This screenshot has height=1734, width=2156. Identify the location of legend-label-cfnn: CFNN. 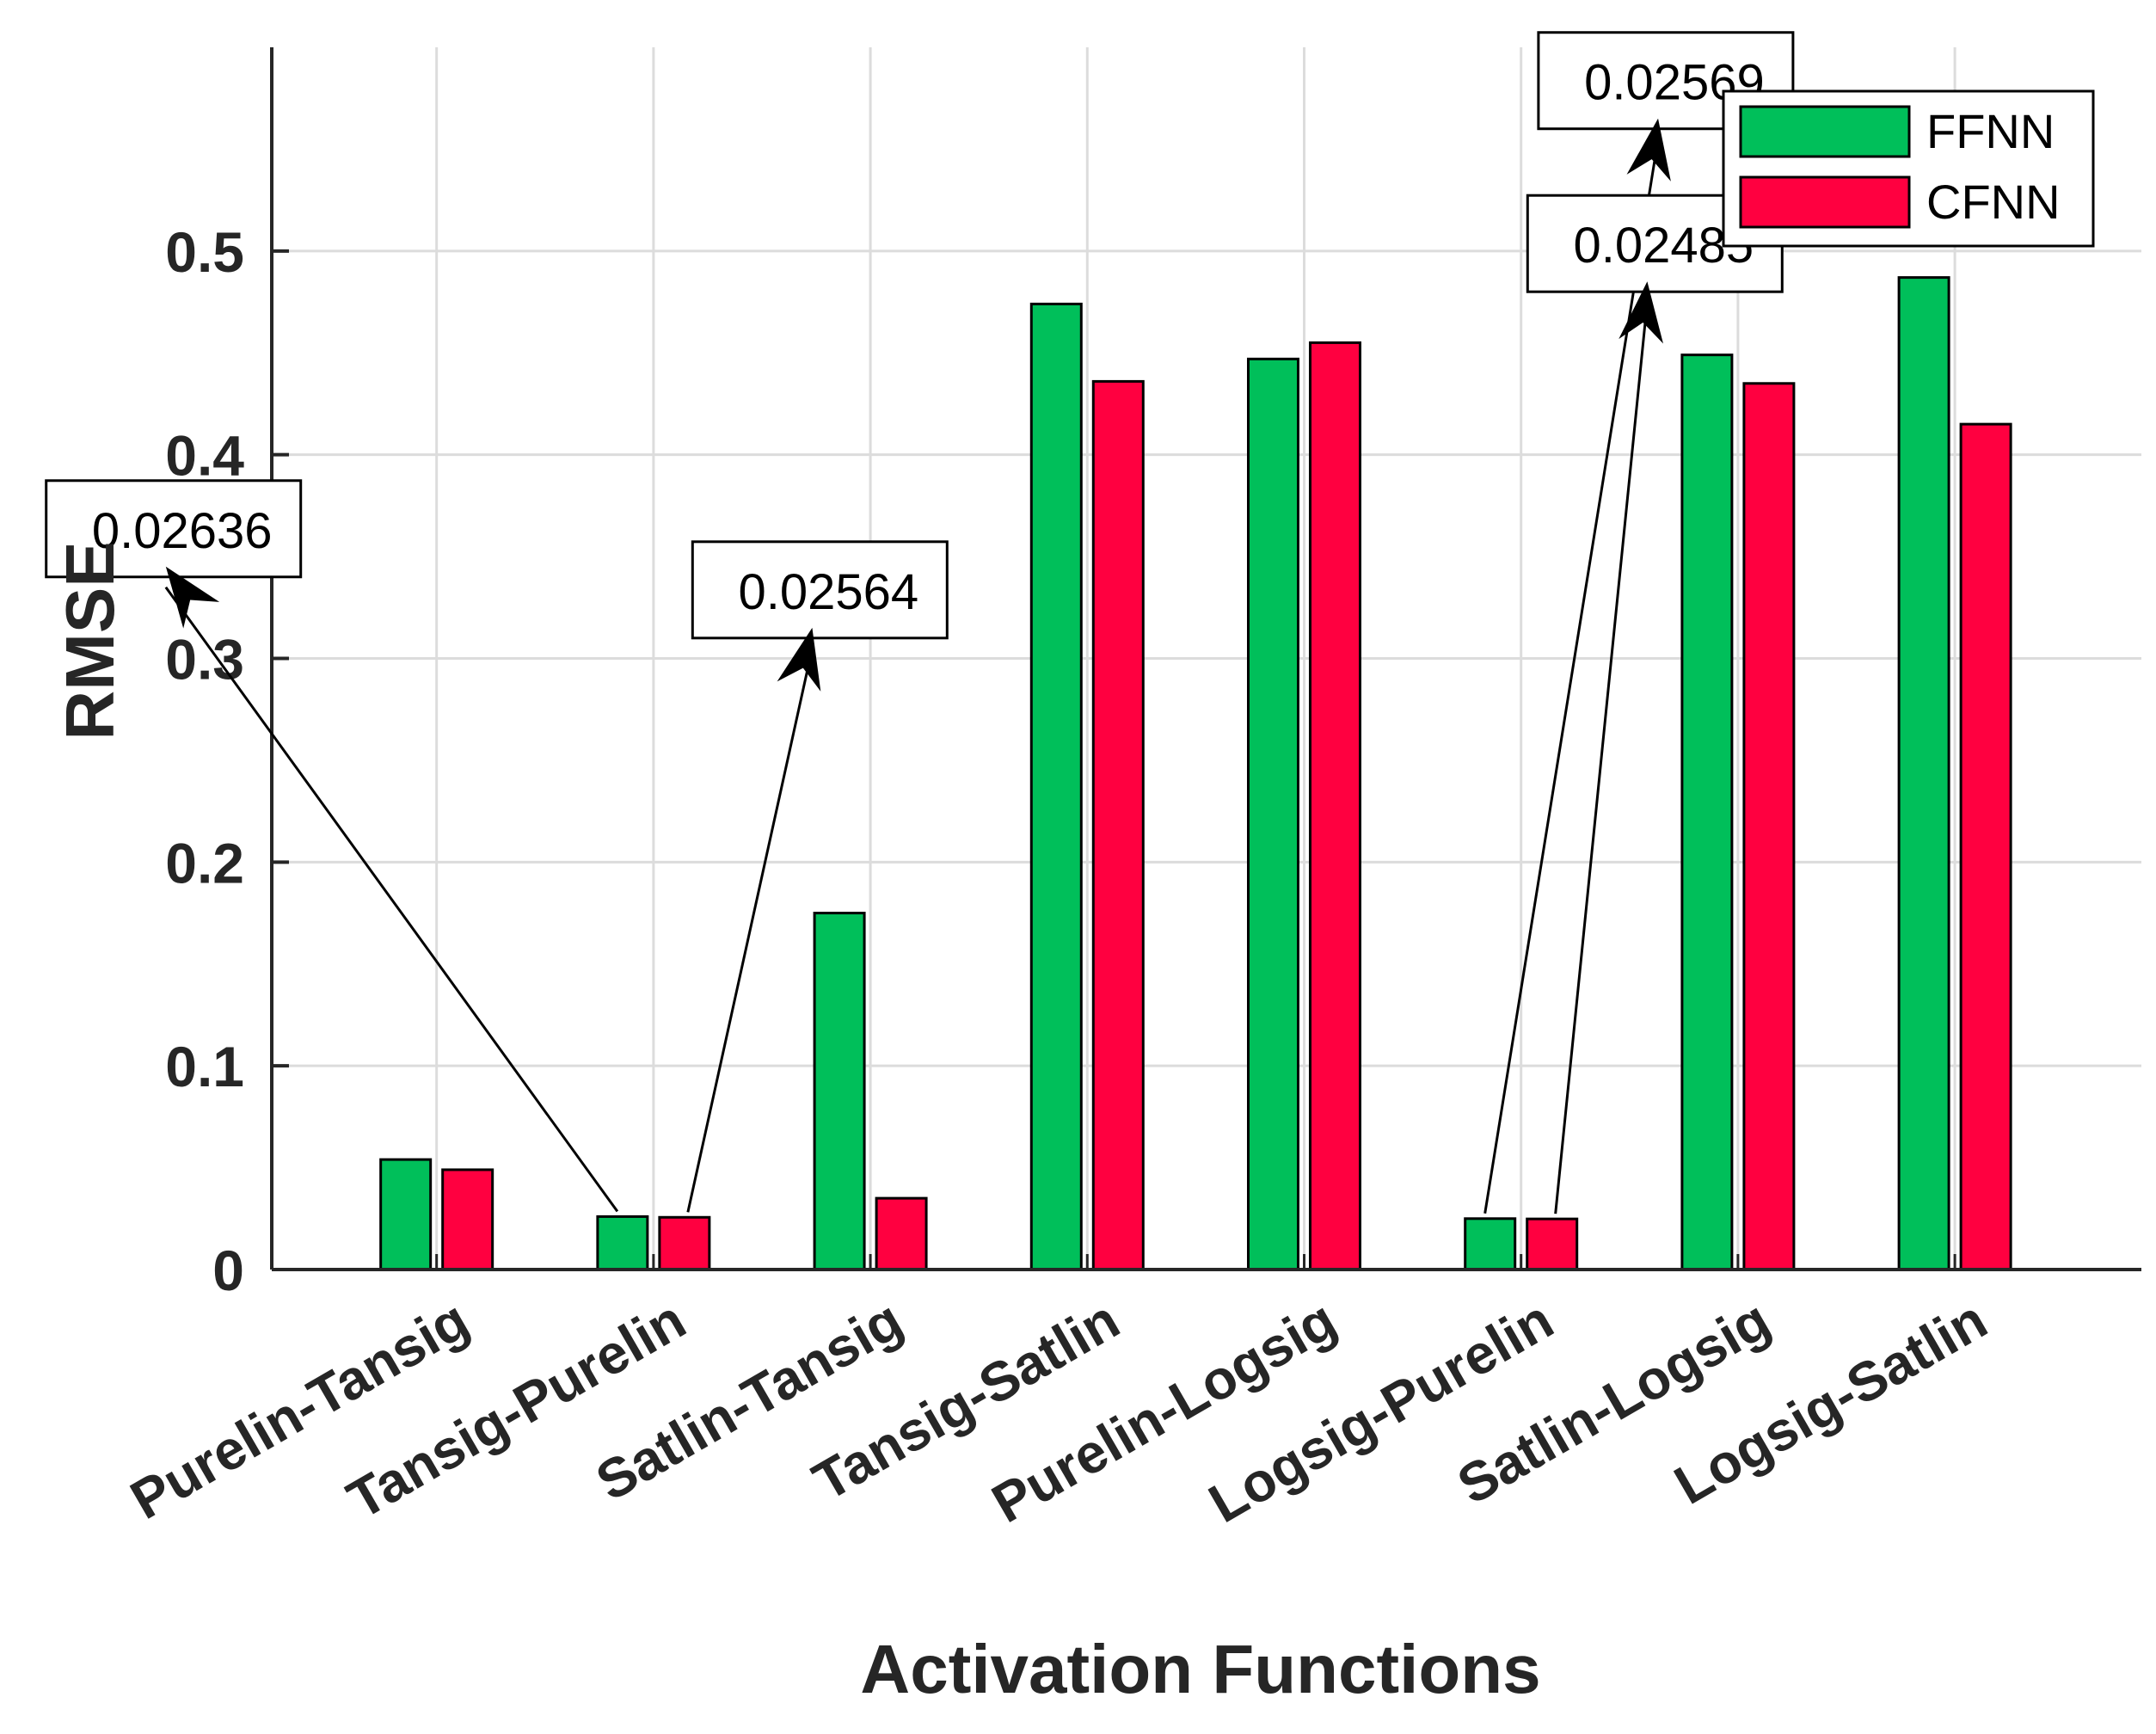
(1993, 202).